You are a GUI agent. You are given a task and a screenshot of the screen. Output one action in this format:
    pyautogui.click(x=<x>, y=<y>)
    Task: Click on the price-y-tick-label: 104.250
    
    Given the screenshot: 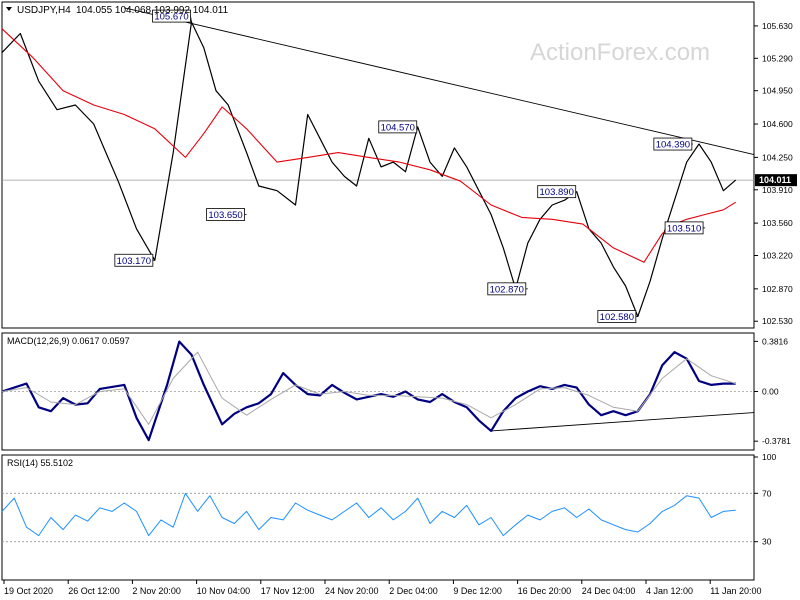 What is the action you would take?
    pyautogui.click(x=777, y=157)
    